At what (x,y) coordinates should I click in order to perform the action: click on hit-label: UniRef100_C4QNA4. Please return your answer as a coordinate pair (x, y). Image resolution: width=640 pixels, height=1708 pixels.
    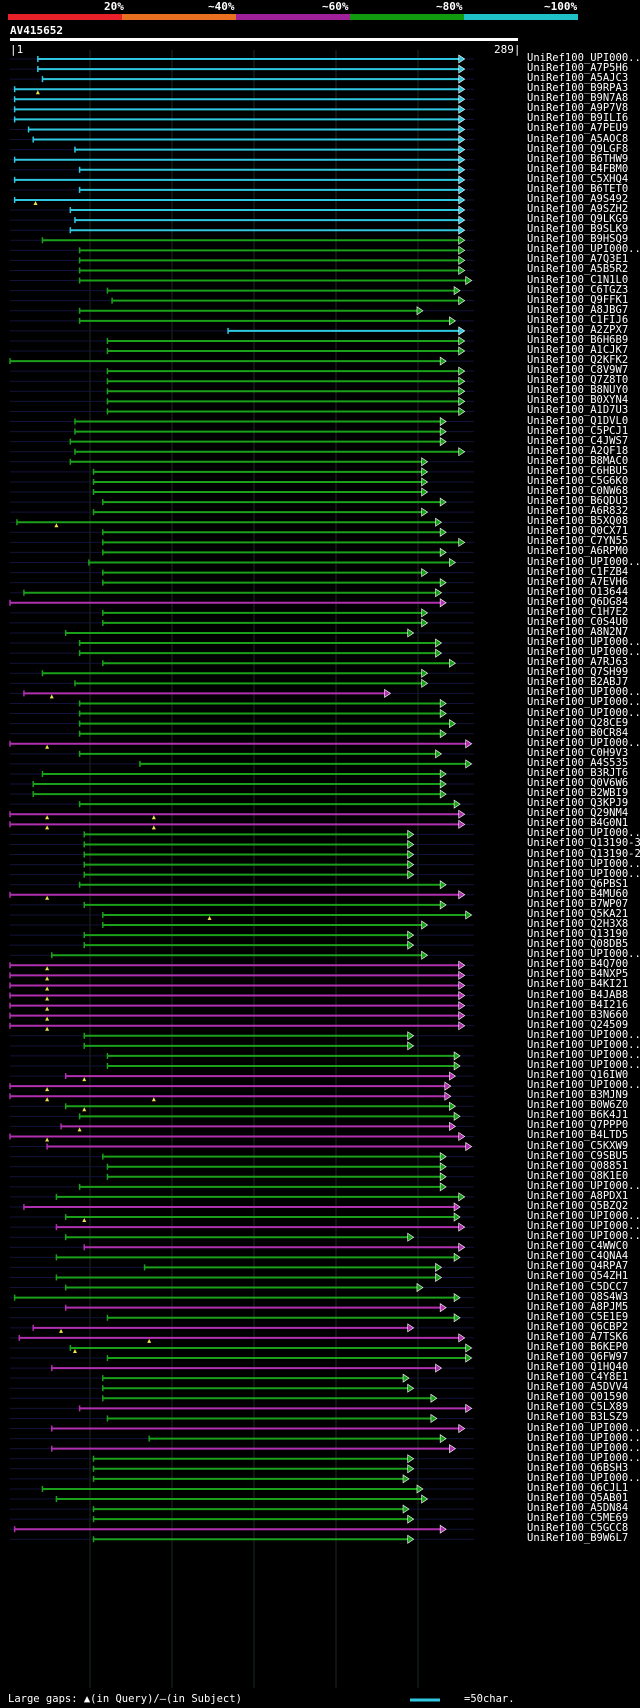
    Looking at the image, I should click on (578, 1256).